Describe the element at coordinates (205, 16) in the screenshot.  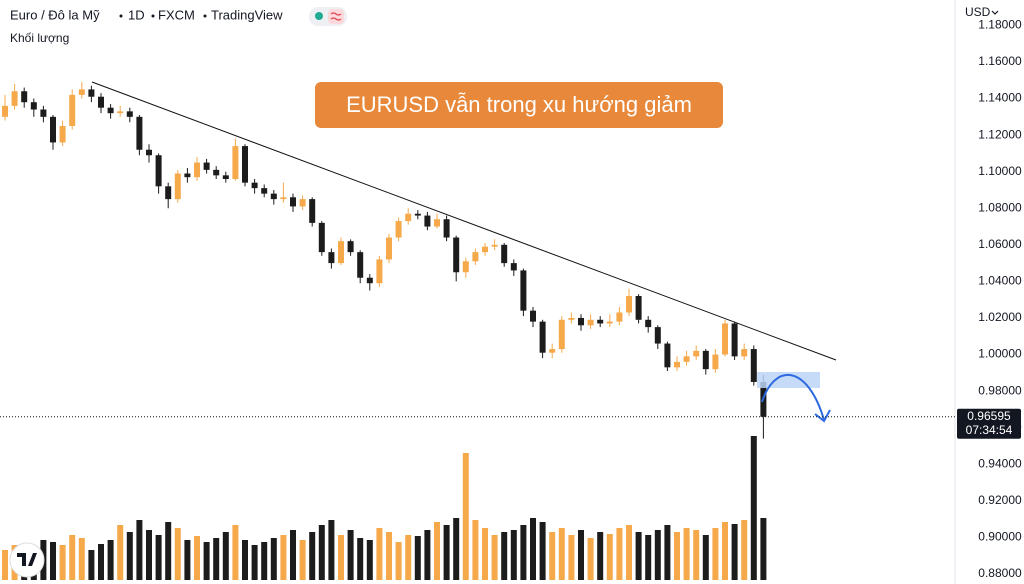
I see `separator` at that location.